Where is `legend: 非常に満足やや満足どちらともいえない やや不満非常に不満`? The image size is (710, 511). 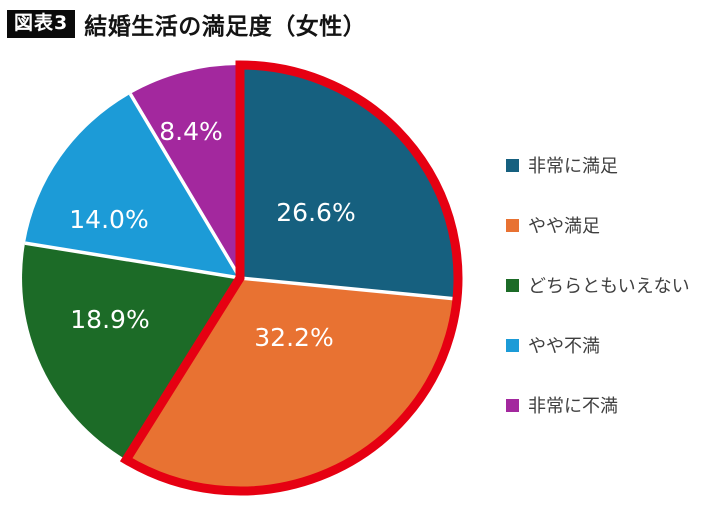 legend: 非常に満足やや満足どちらともいえない やや不満非常に不満 is located at coordinates (598, 285).